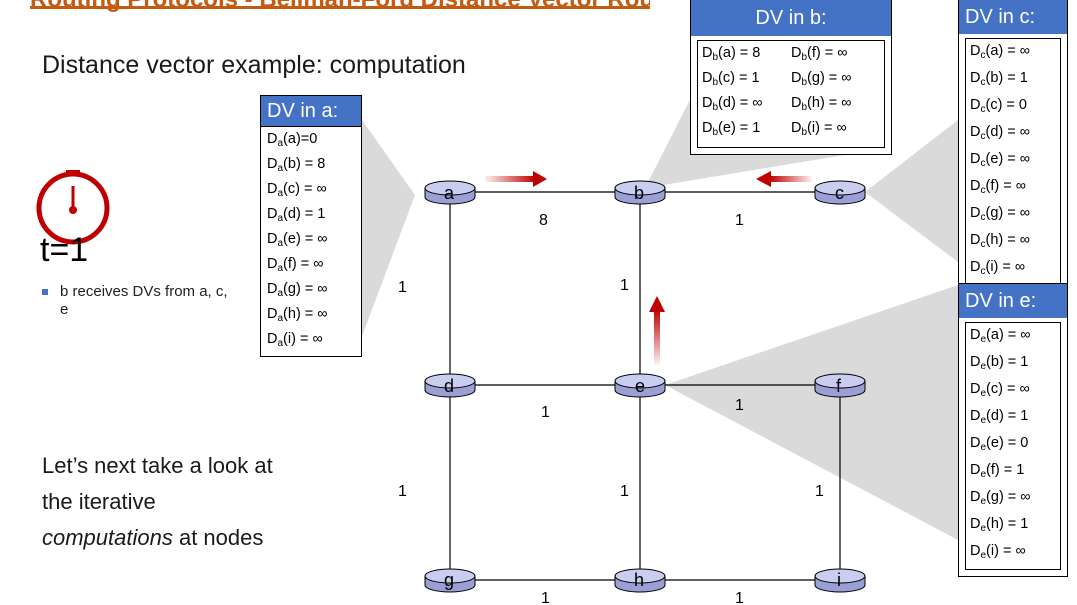 The image size is (1077, 605). Describe the element at coordinates (1013, 301) in the screenshot. I see `dv-table-e-header: DV in e:` at that location.